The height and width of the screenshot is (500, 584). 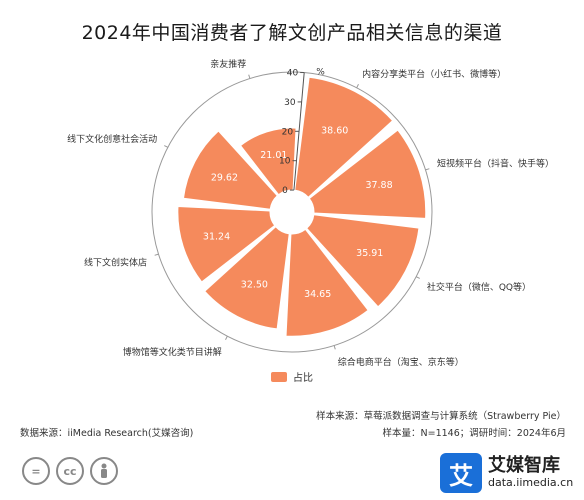 What do you see at coordinates (495, 163) in the screenshot?
I see `category-label: 短视频平台（抖音、快手等）` at bounding box center [495, 163].